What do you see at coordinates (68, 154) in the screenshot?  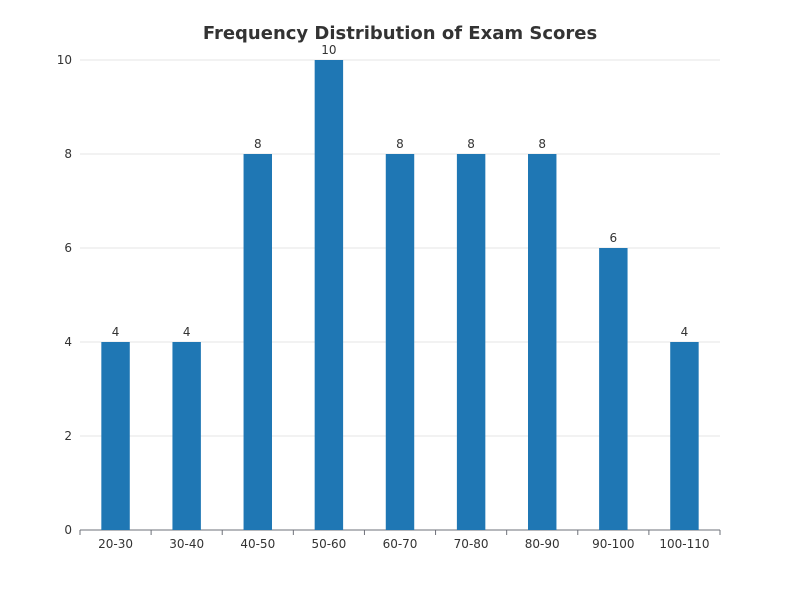 I see `y-tick-label: 8` at bounding box center [68, 154].